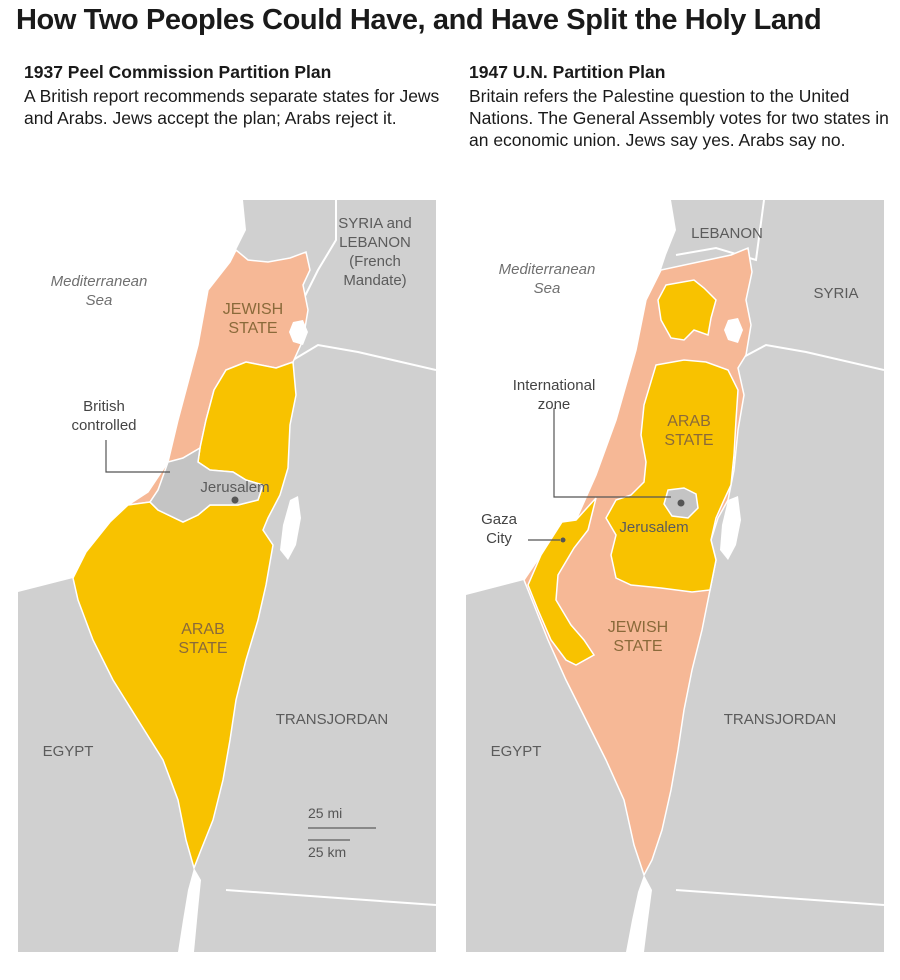  Describe the element at coordinates (327, 852) in the screenshot. I see `scale-km-label: 25 km` at that location.